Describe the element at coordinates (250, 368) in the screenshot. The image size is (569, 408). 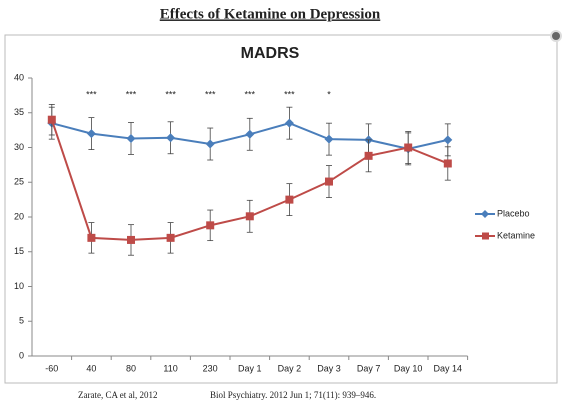
I see `x-tick-label: Day 1` at that location.